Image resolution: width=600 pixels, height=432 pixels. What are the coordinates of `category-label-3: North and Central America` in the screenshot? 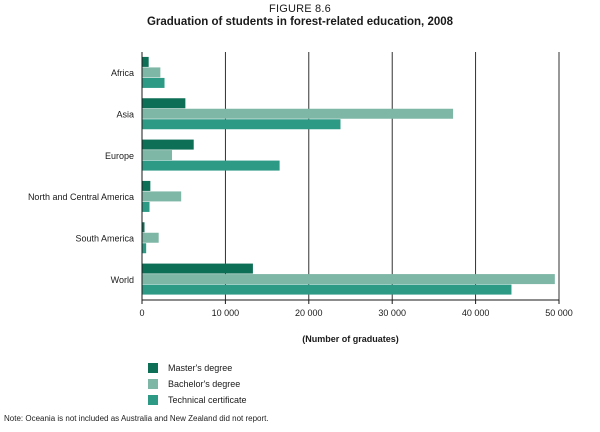 It's located at (81, 197).